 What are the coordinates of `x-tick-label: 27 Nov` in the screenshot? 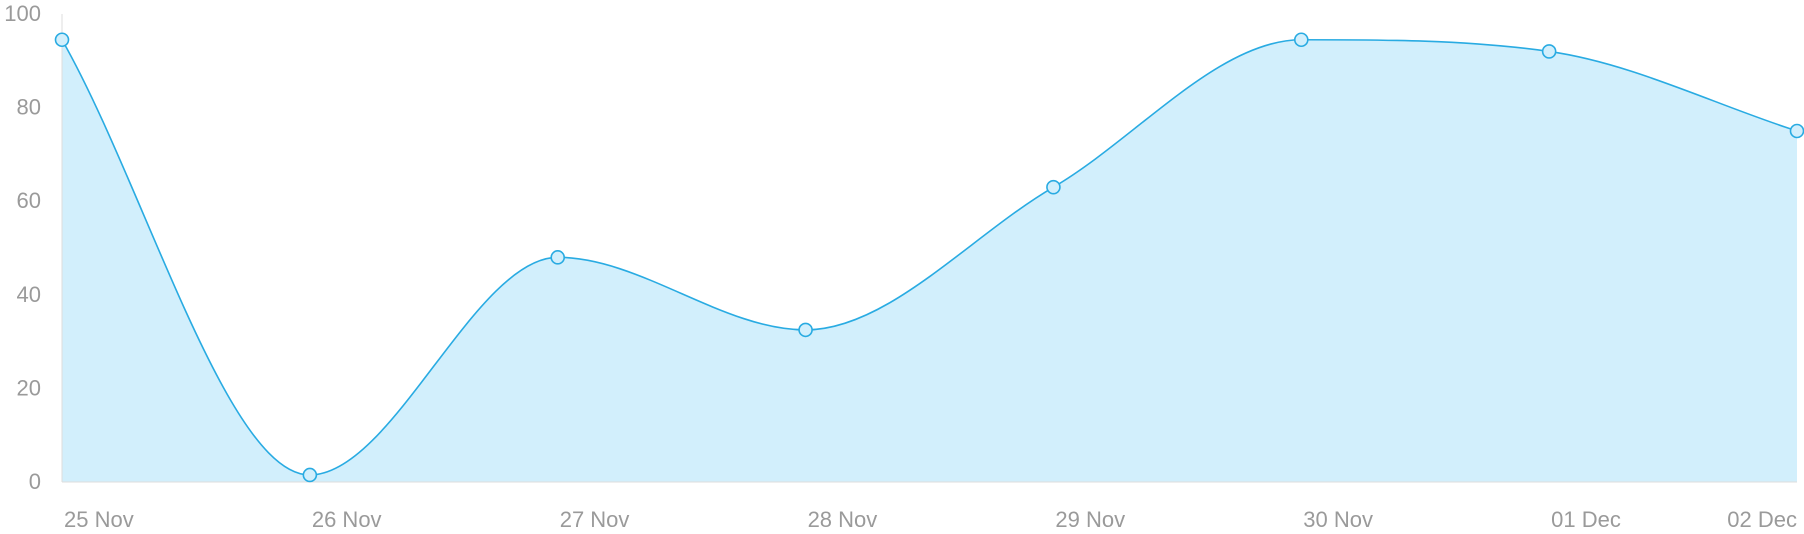 It's located at (595, 519).